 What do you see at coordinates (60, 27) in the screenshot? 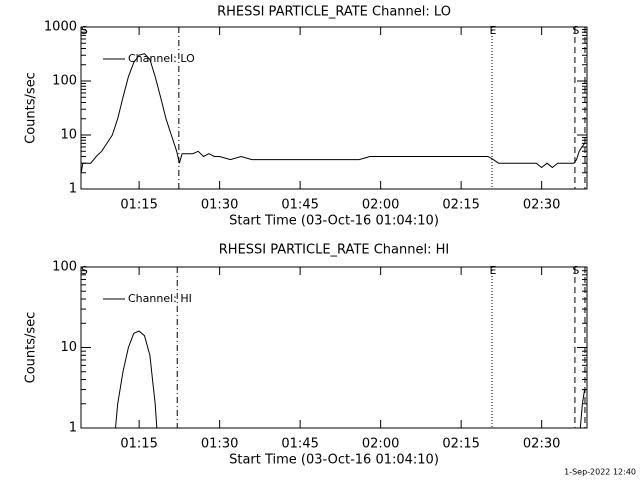
I see `y-tick-label: 1000` at bounding box center [60, 27].